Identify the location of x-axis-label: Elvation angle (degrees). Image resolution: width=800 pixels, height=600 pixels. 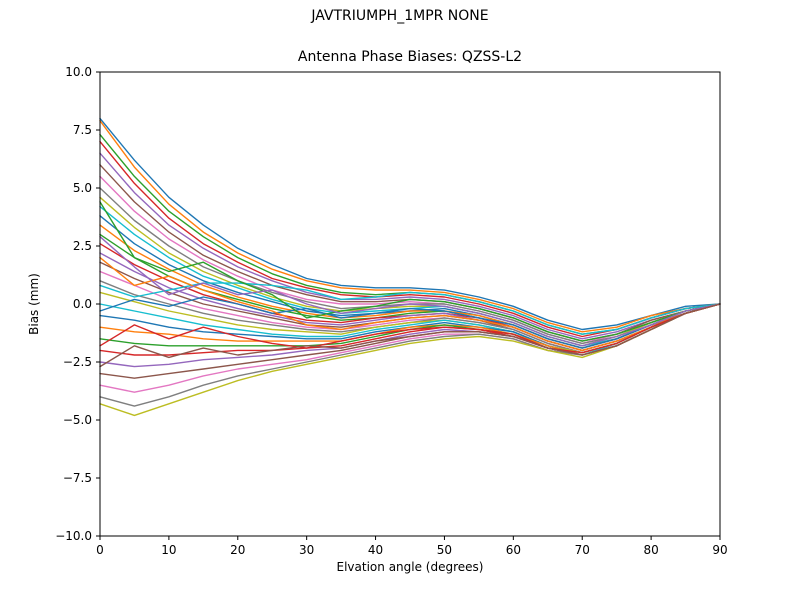
(410, 567).